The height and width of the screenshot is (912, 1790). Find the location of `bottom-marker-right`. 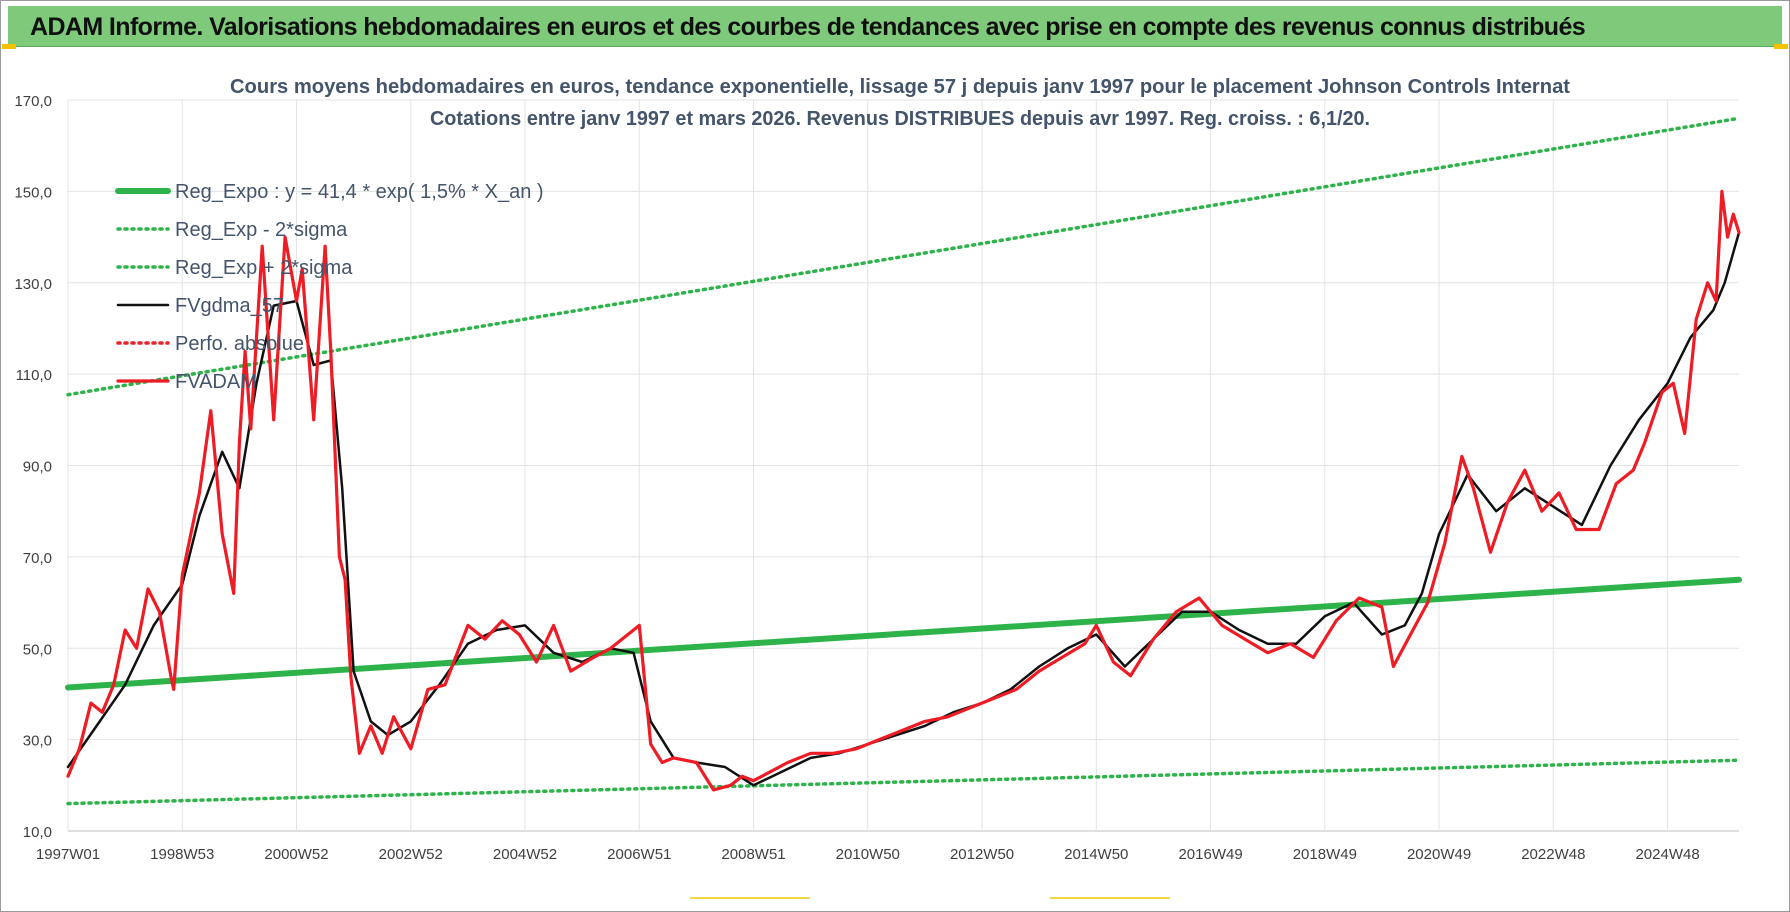

bottom-marker-right is located at coordinates (1110, 898).